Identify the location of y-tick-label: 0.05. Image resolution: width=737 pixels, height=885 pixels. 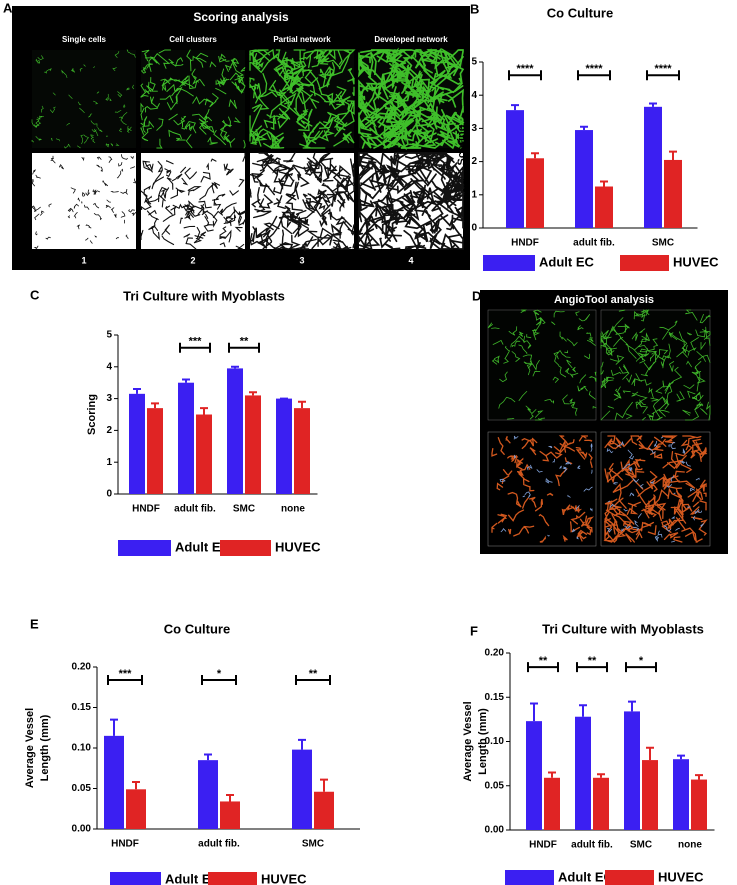
(495, 785).